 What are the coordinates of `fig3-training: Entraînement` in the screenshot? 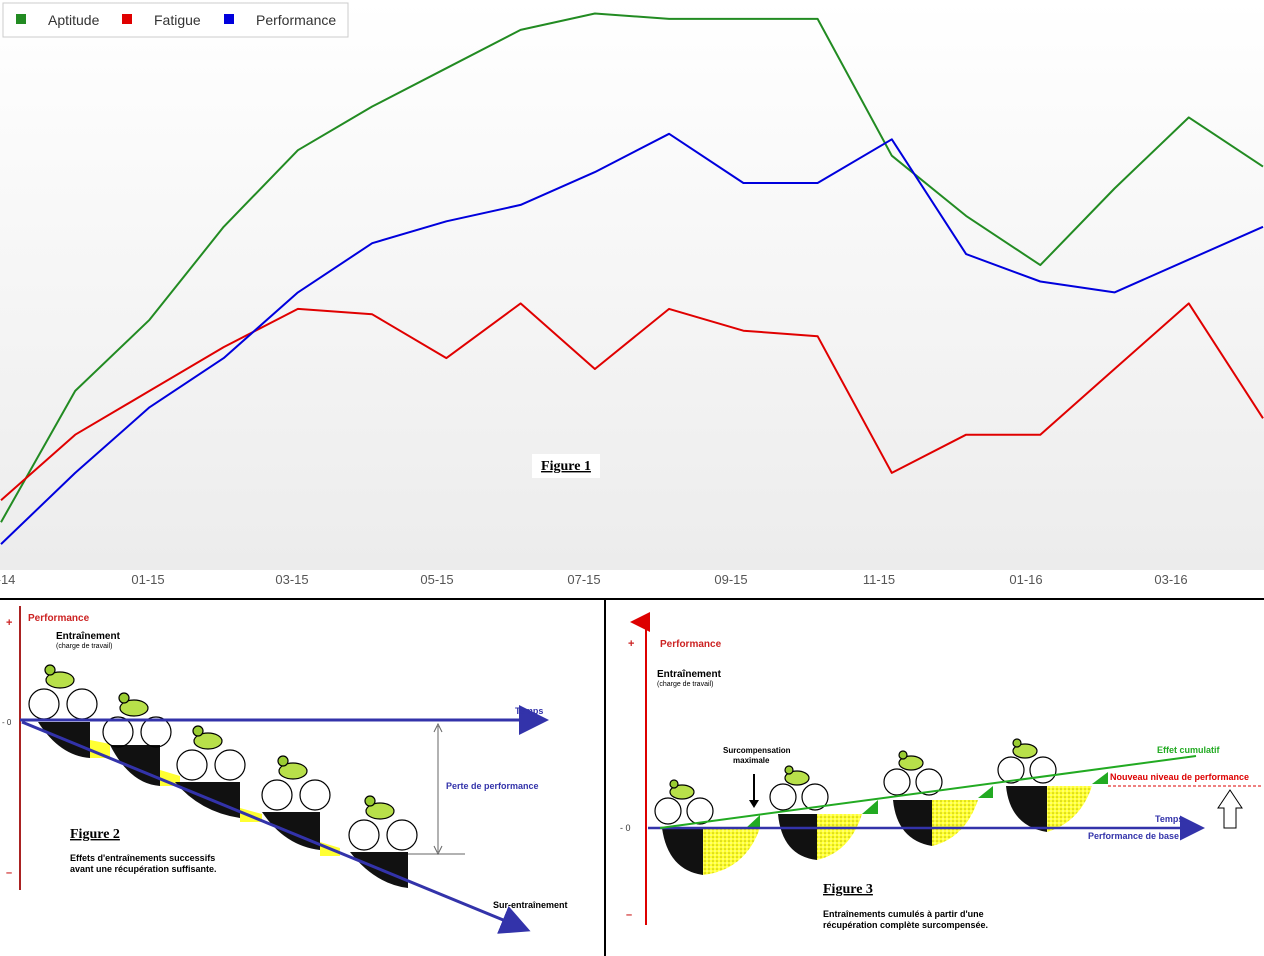 It's located at (689, 674).